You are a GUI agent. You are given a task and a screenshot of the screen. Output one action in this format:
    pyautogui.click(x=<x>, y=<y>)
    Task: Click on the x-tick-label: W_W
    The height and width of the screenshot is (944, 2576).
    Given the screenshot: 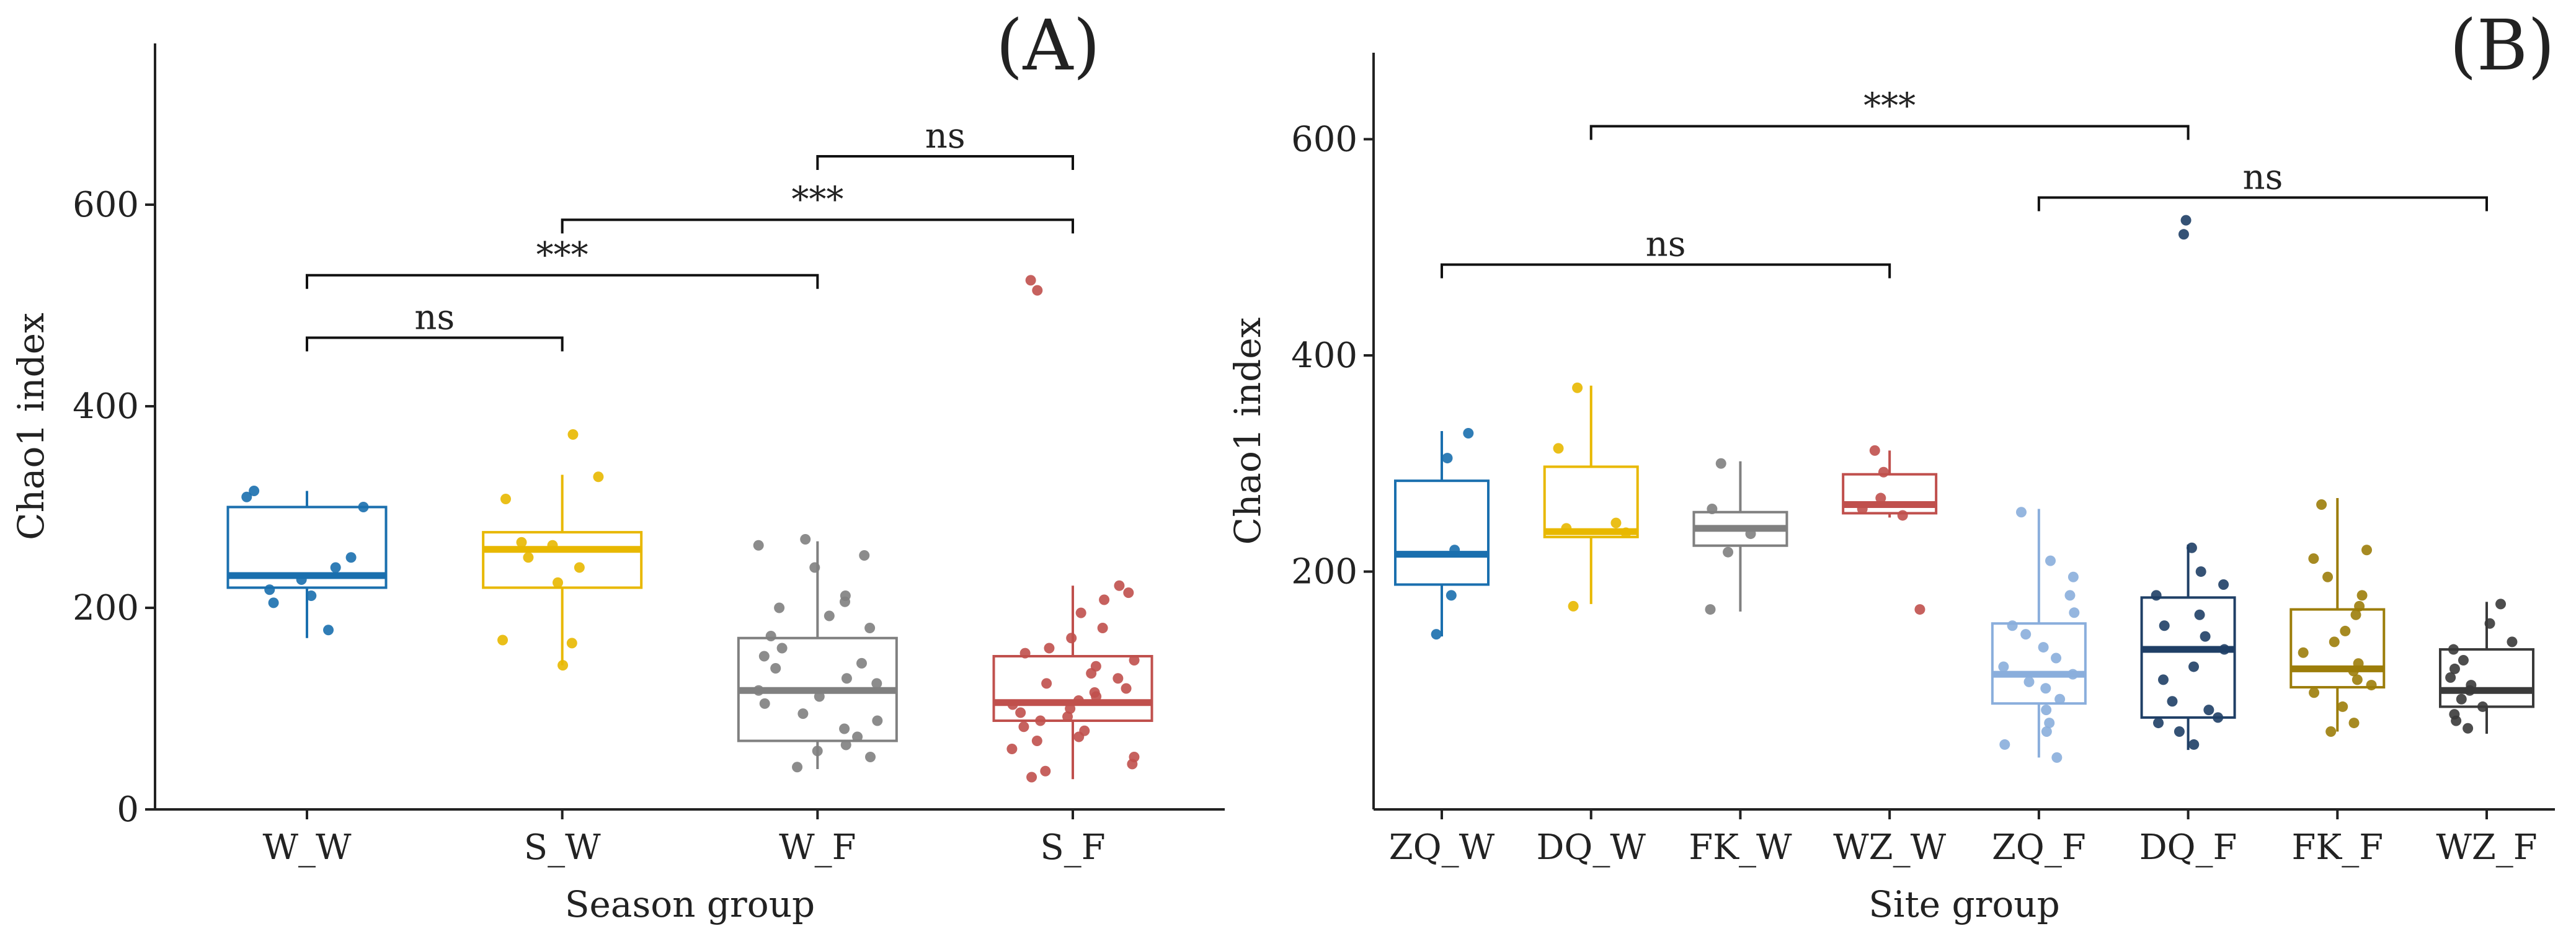 What is the action you would take?
    pyautogui.click(x=307, y=847)
    